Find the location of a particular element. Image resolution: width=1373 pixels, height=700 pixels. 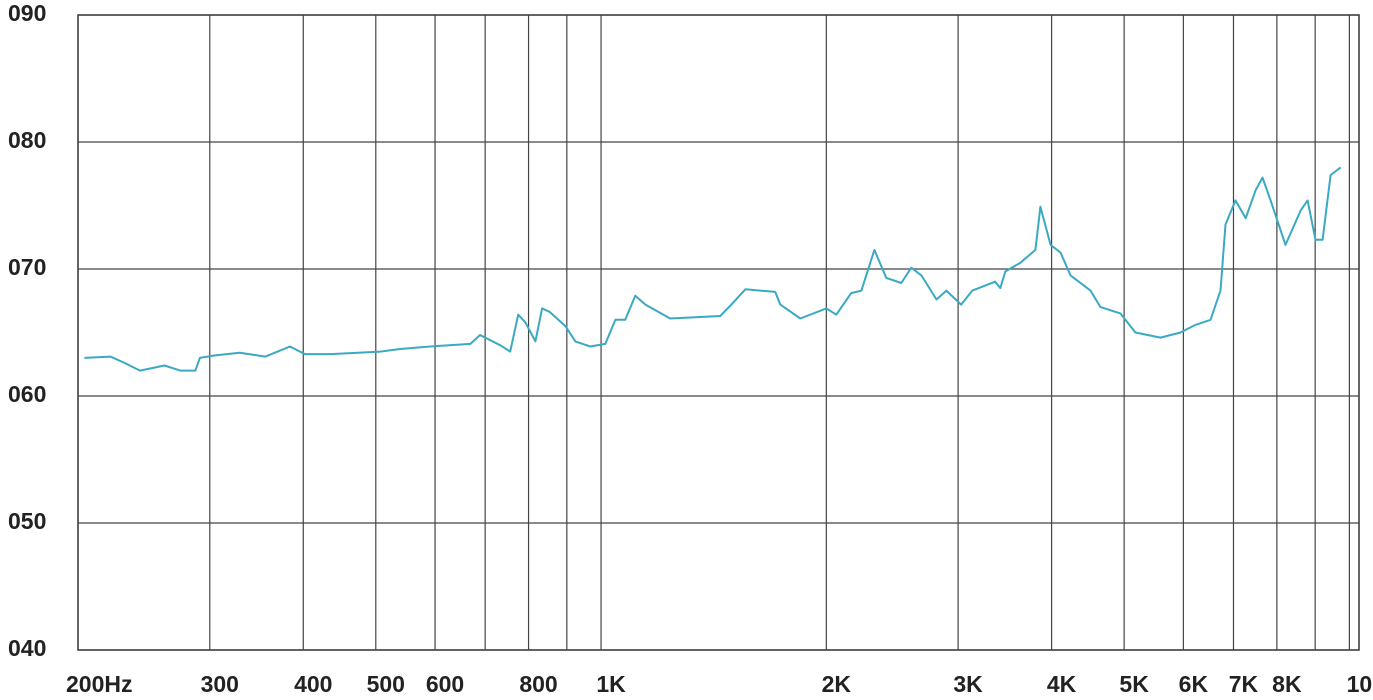

x-tick-label: 6K is located at coordinates (1194, 684).